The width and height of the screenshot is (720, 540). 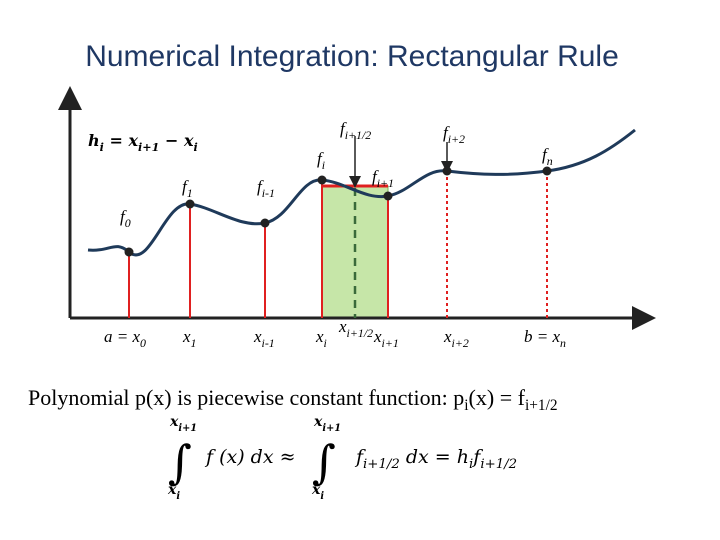 I want to click on x-label: x1​, so click(x=189, y=338).